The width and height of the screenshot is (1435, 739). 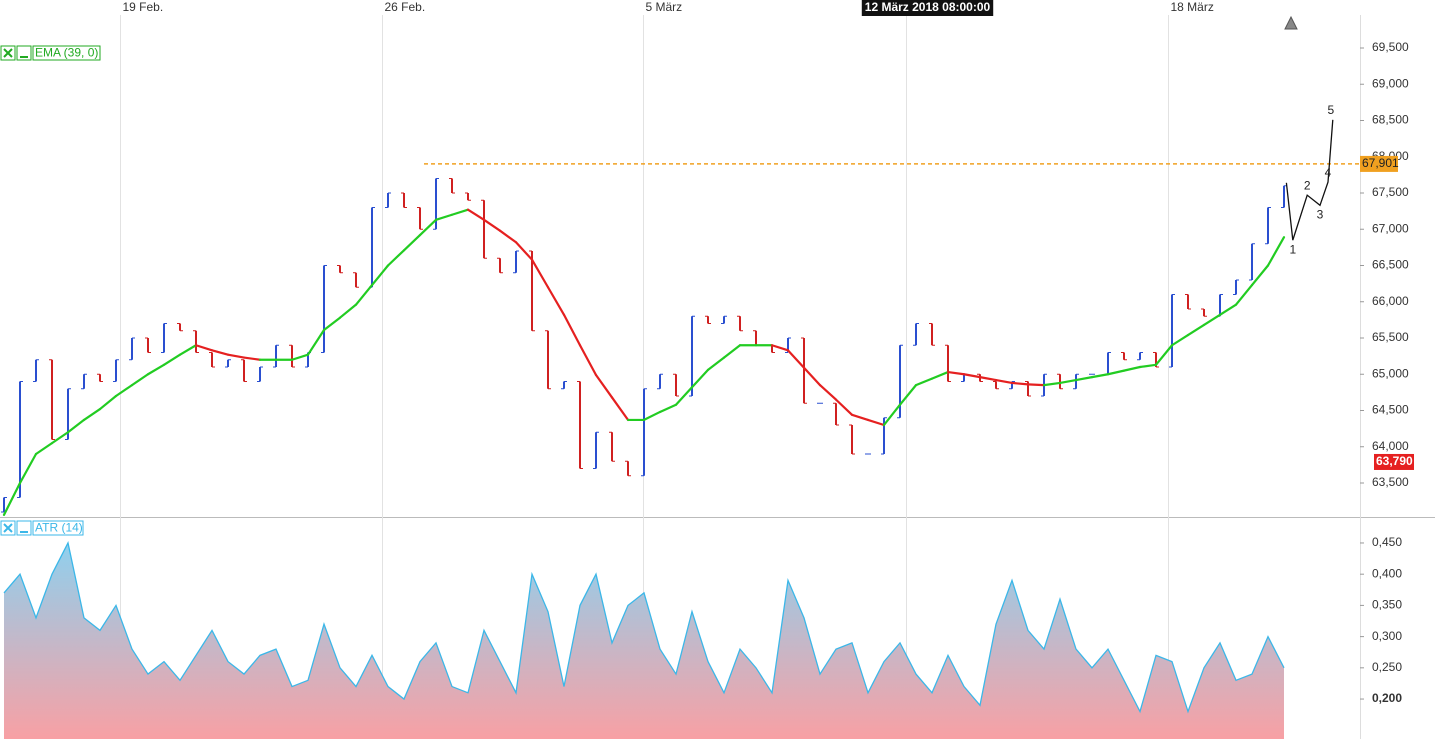 I want to click on y-tick-label: 0,400, so click(x=1387, y=573).